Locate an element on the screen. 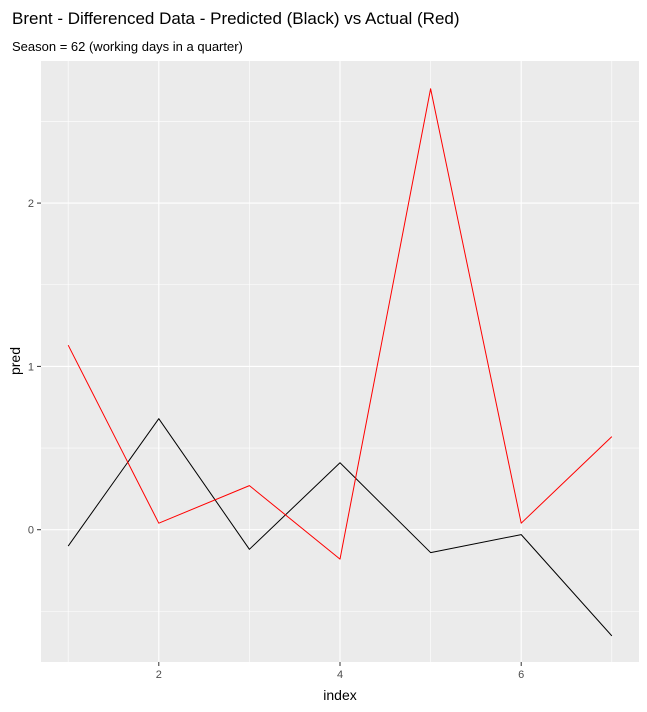  y-tick-label: 0 is located at coordinates (31, 531).